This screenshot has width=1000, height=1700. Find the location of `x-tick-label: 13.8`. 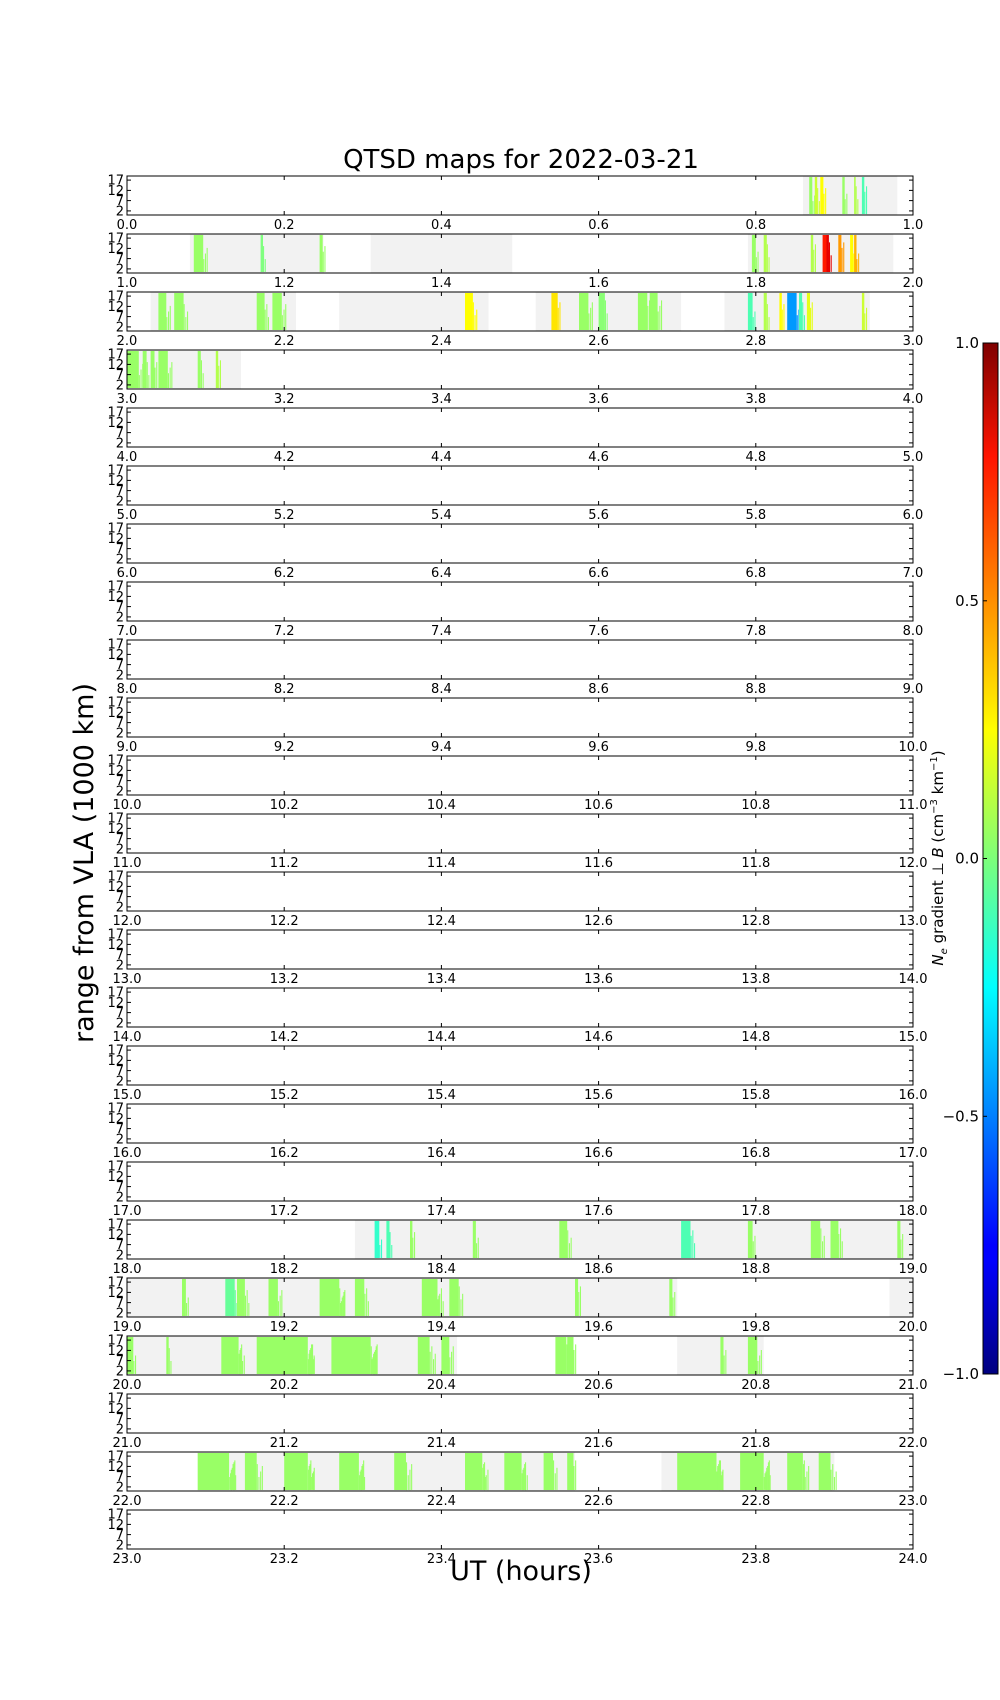

x-tick-label: 13.8 is located at coordinates (755, 979).